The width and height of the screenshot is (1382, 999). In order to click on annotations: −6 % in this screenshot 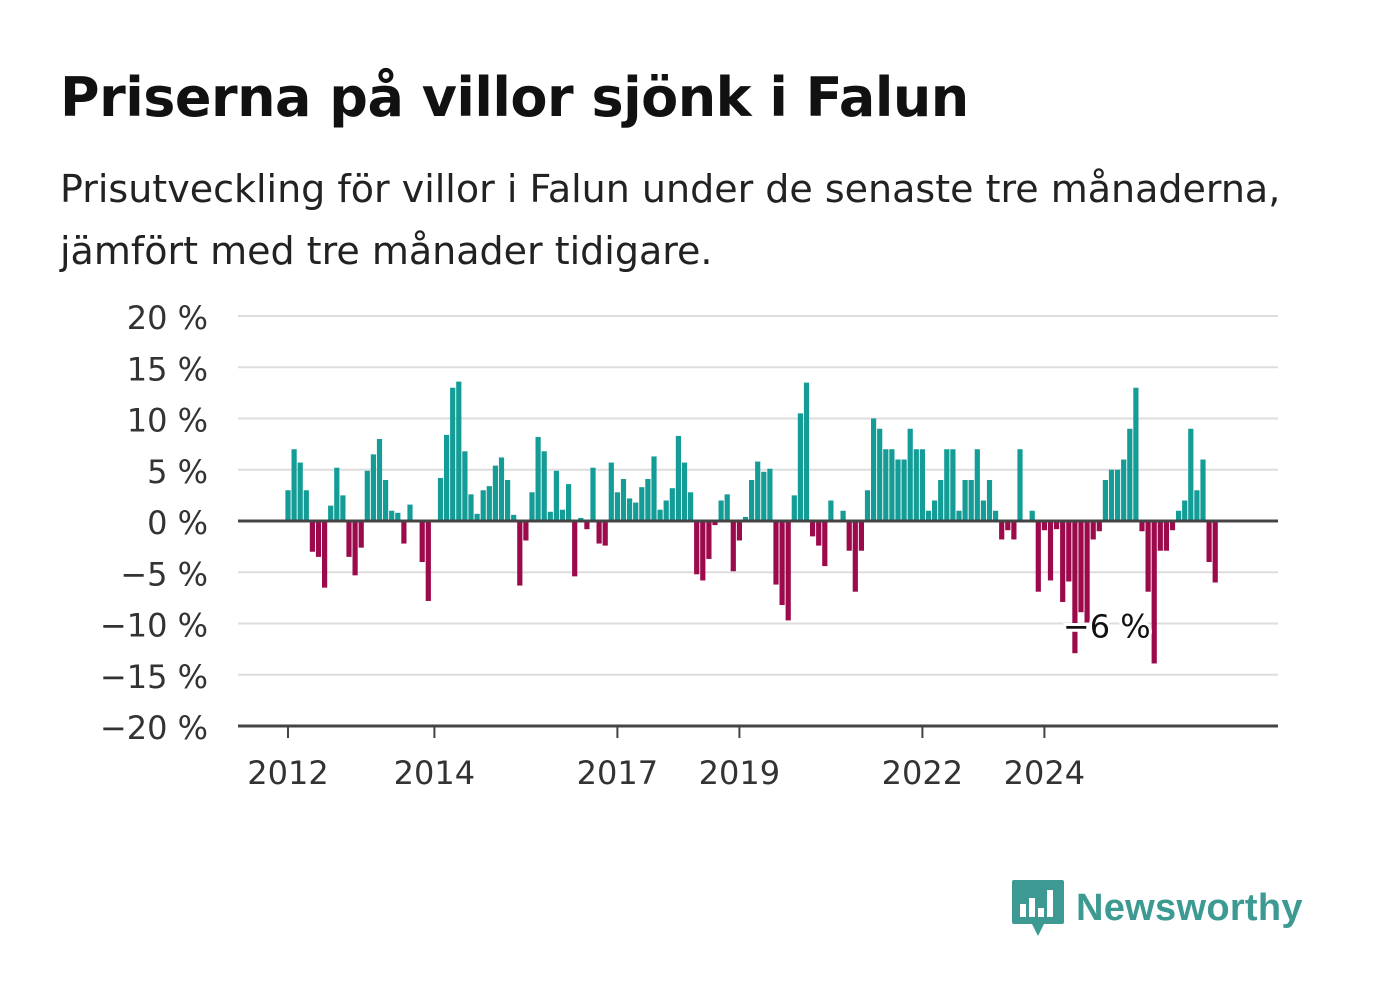, I will do `click(1107, 627)`.